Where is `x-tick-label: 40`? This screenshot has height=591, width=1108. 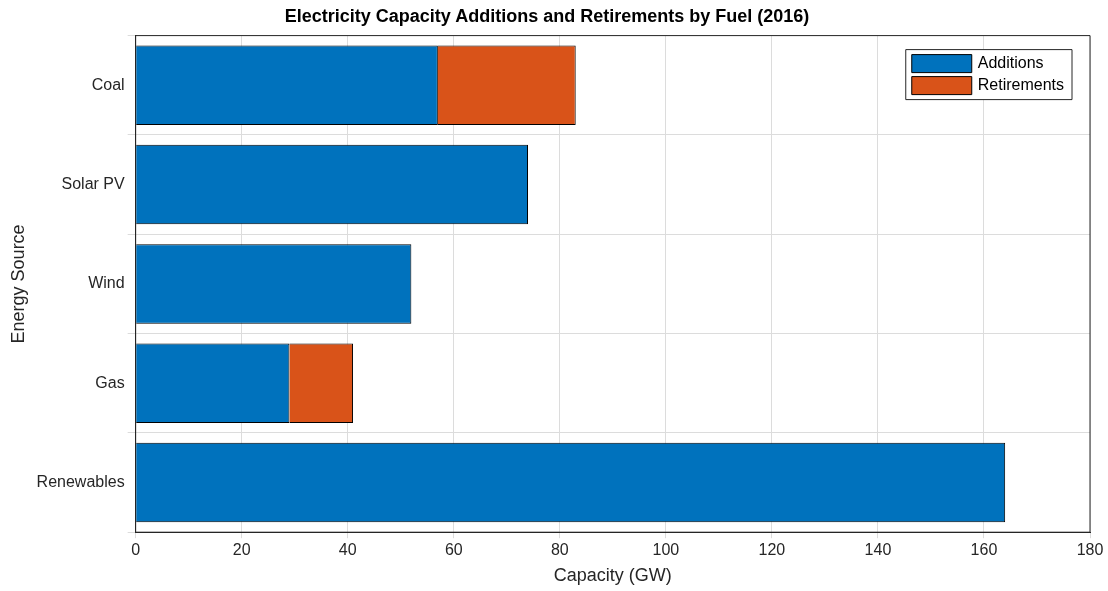
x-tick-label: 40 is located at coordinates (347, 550).